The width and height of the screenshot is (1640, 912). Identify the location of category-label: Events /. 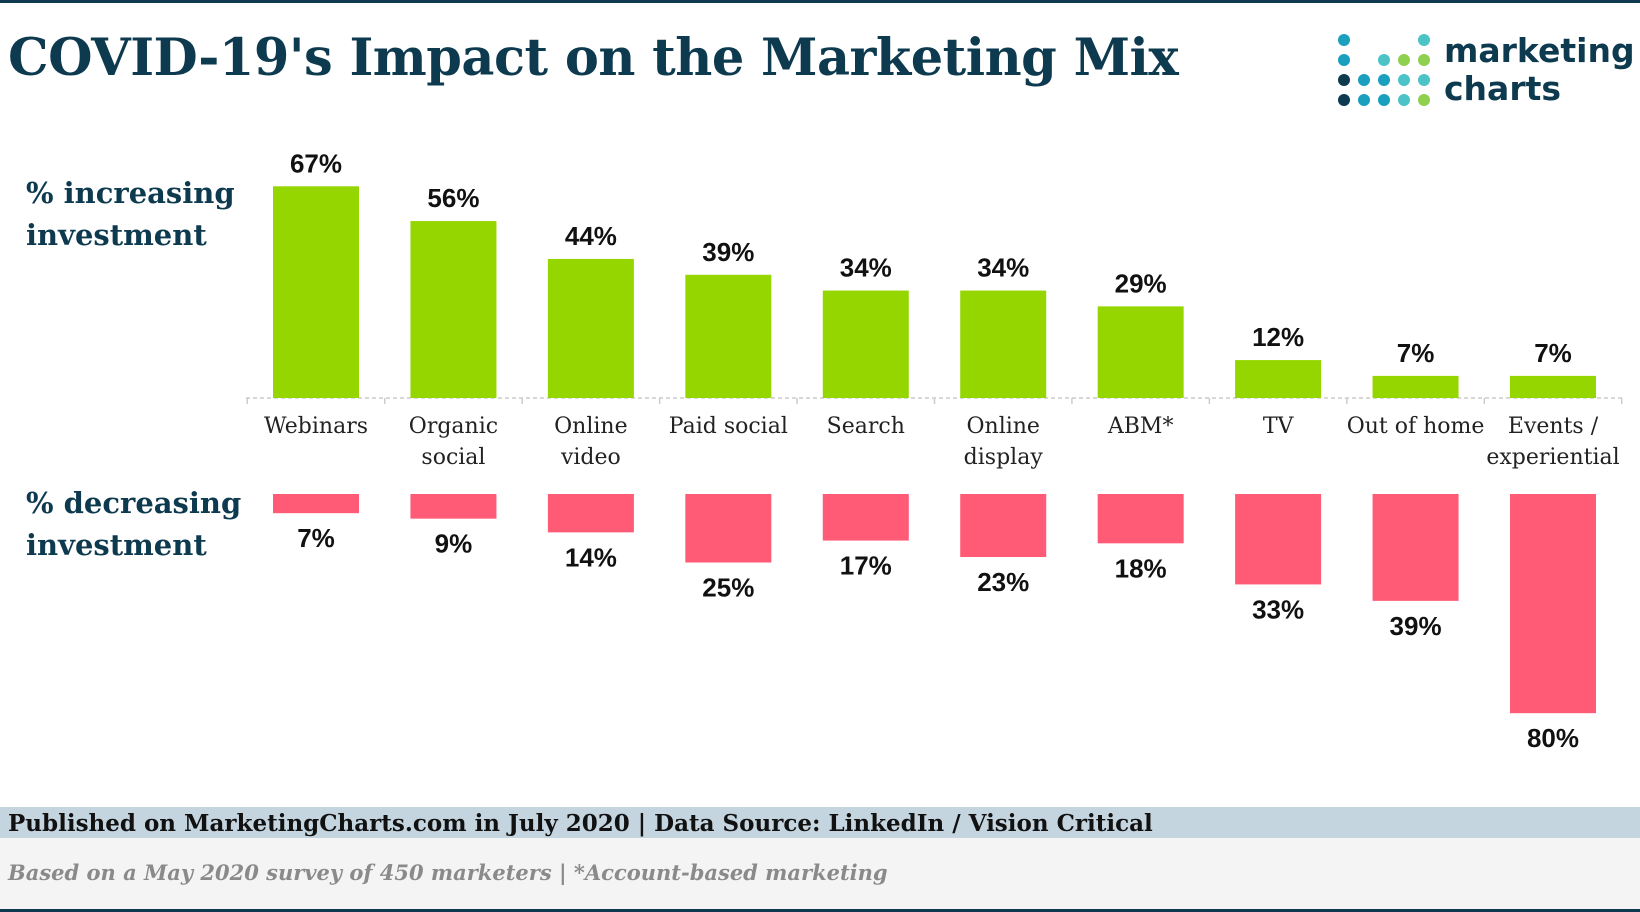
(1553, 426).